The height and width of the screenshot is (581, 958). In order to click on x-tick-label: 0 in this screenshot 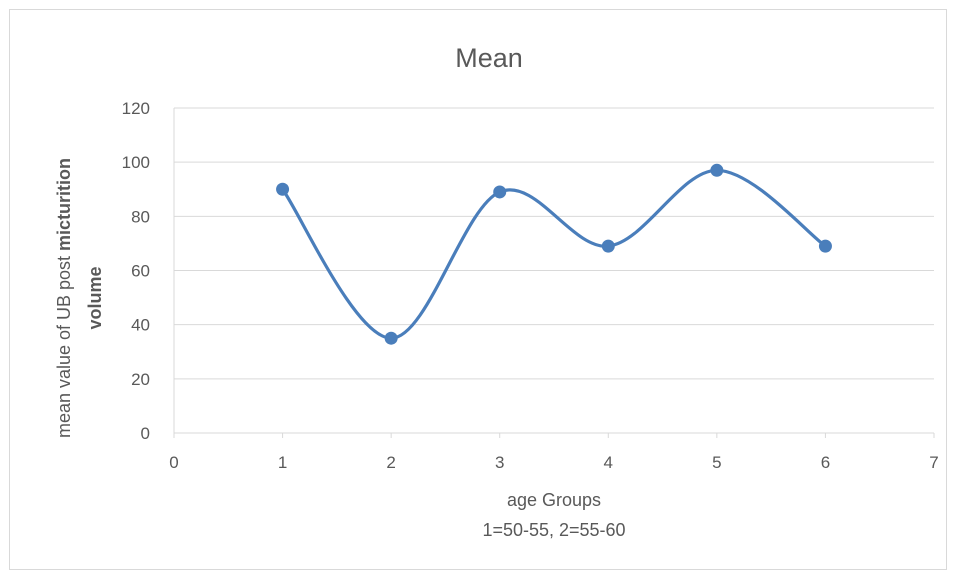, I will do `click(173, 462)`.